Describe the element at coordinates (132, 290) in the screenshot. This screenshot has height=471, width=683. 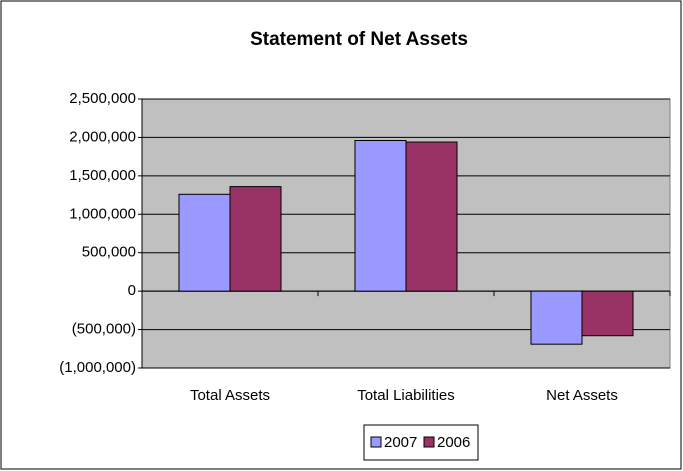
I see `y-tick-label: 0` at that location.